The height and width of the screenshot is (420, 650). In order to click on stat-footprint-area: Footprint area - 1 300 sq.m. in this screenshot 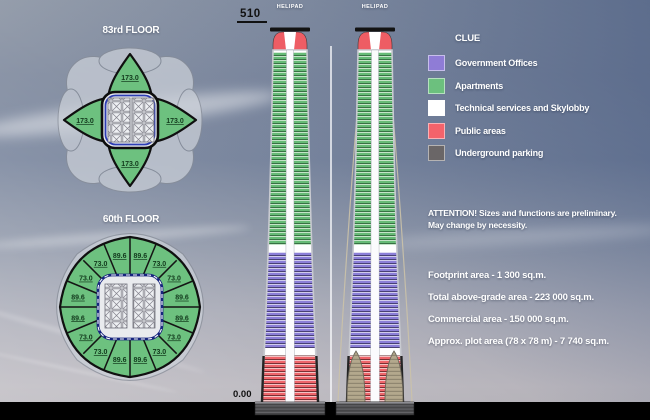, I will do `click(487, 275)`.